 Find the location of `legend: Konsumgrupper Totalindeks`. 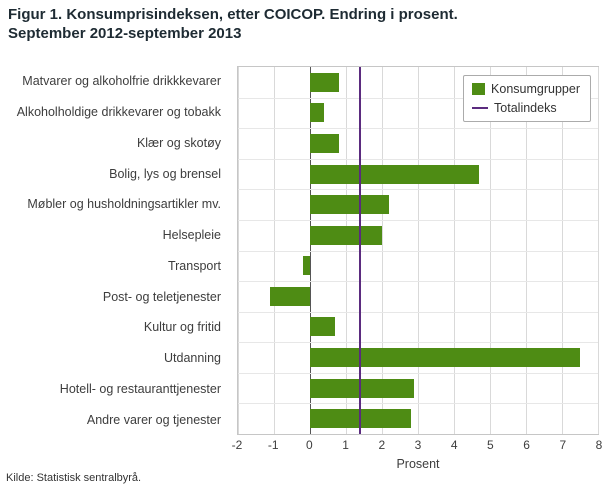

legend: Konsumgrupper Totalindeks is located at coordinates (527, 98).